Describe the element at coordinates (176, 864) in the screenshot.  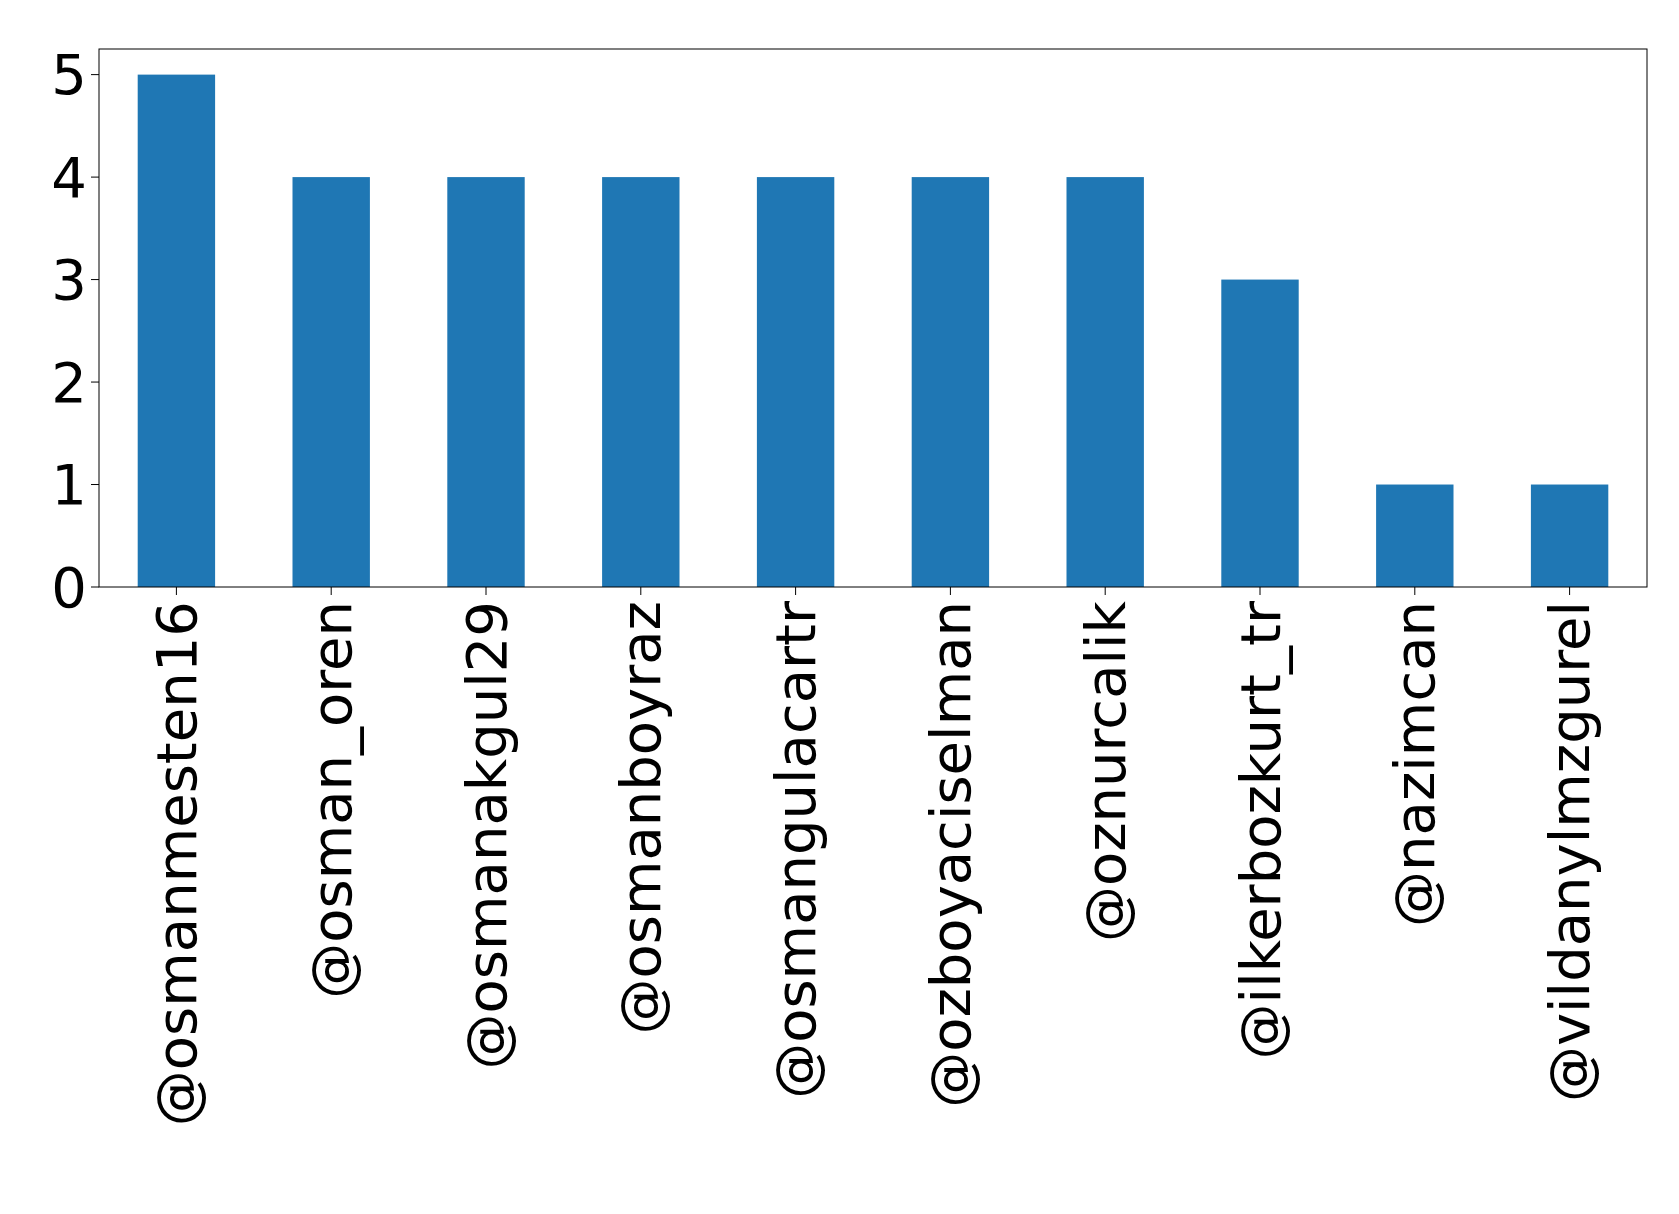
I see `x-tick-label: @osmanmesten16` at that location.